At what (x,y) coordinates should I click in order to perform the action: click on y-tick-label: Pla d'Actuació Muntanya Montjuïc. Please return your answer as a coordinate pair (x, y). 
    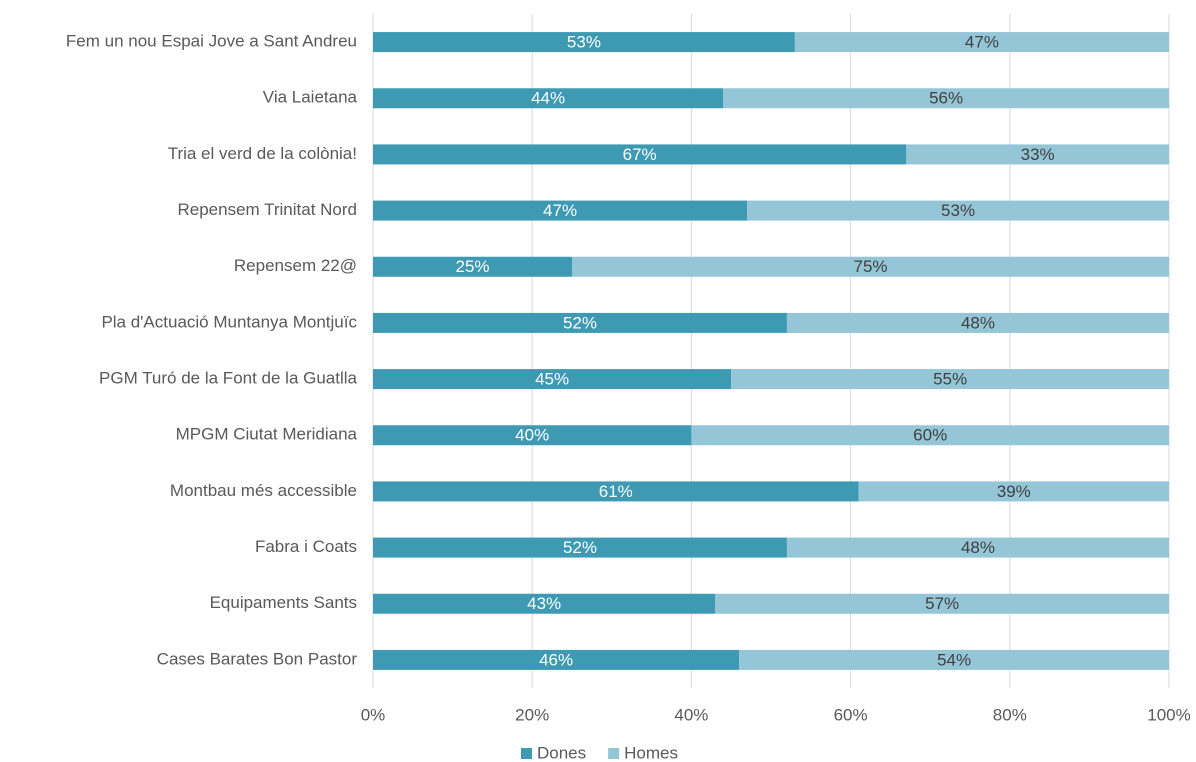
    Looking at the image, I should click on (229, 321).